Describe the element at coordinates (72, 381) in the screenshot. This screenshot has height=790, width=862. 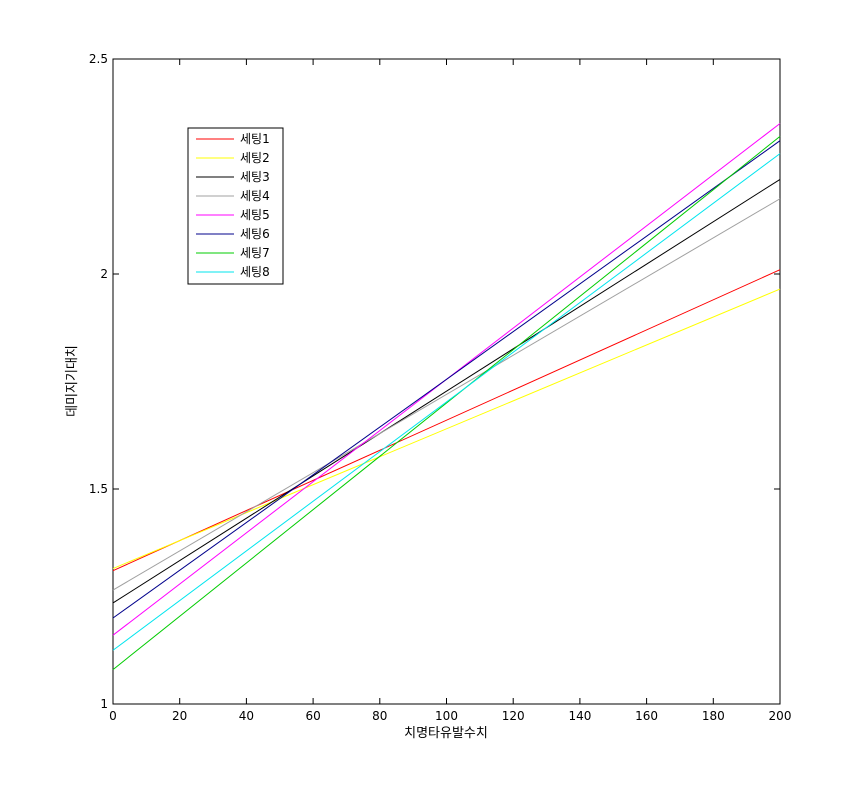
I see `y-axis-label: 데미지기대치` at that location.